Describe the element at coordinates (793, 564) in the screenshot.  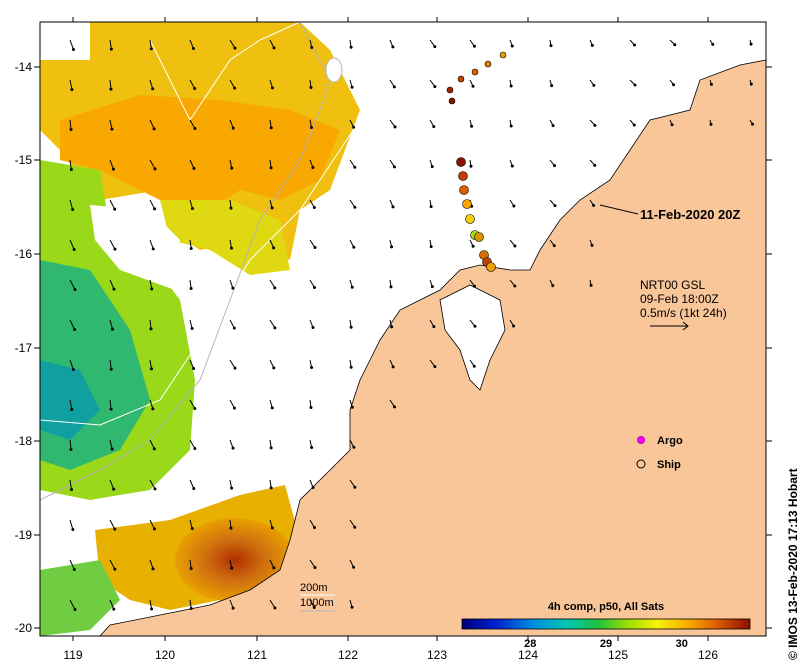
I see `imos-credit: © IMOS 13-Feb-2020 17:13 Hobart` at that location.